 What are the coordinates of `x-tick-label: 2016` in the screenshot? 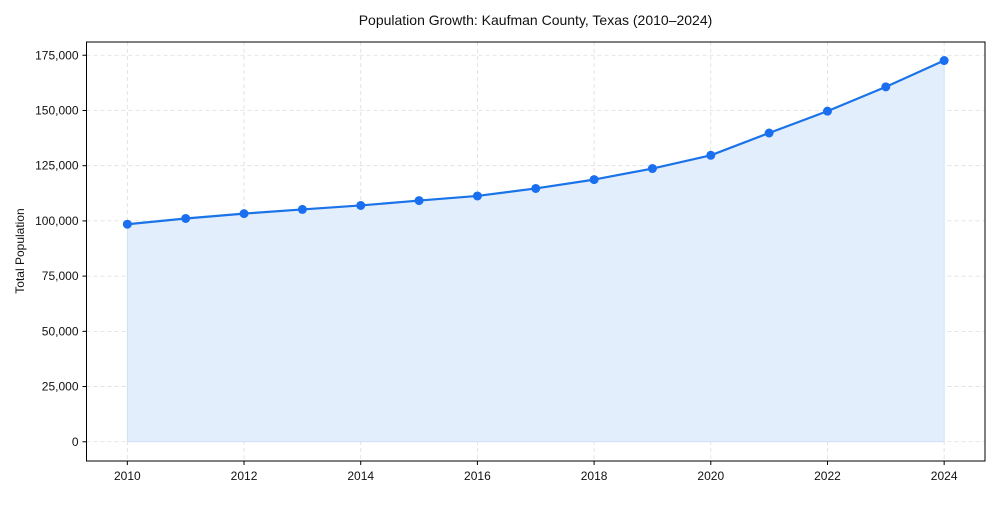 It's located at (477, 476).